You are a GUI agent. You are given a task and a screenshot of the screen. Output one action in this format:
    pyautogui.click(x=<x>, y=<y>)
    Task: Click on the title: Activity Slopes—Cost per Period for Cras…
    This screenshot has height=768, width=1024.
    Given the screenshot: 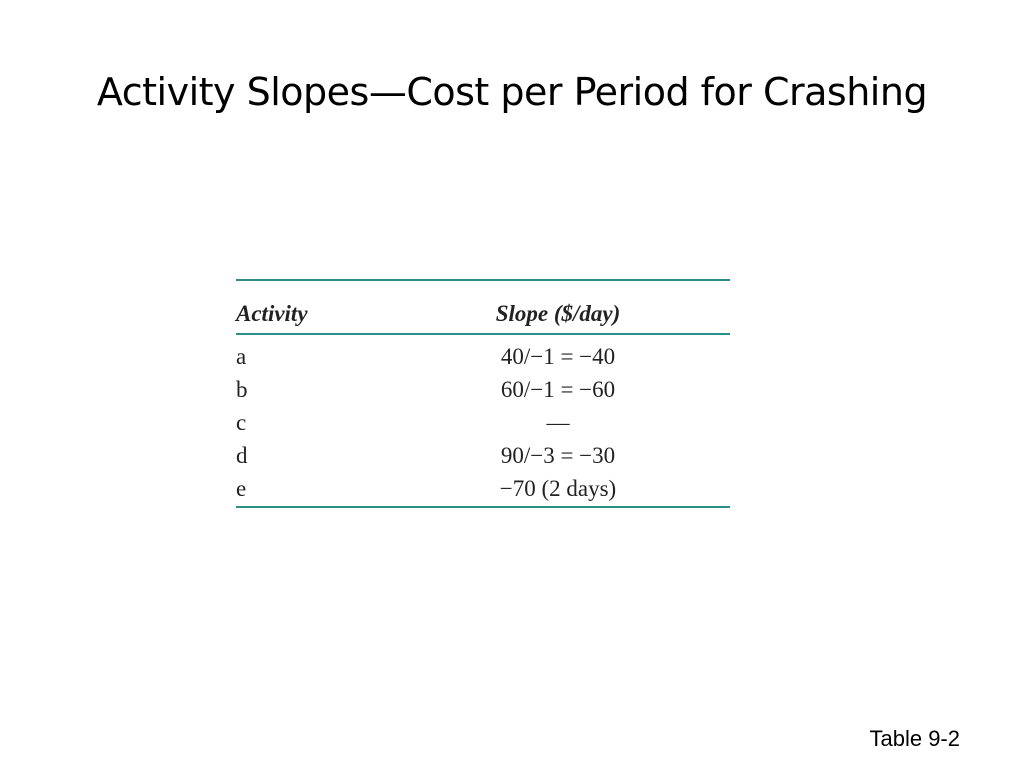 What is the action you would take?
    pyautogui.click(x=512, y=92)
    